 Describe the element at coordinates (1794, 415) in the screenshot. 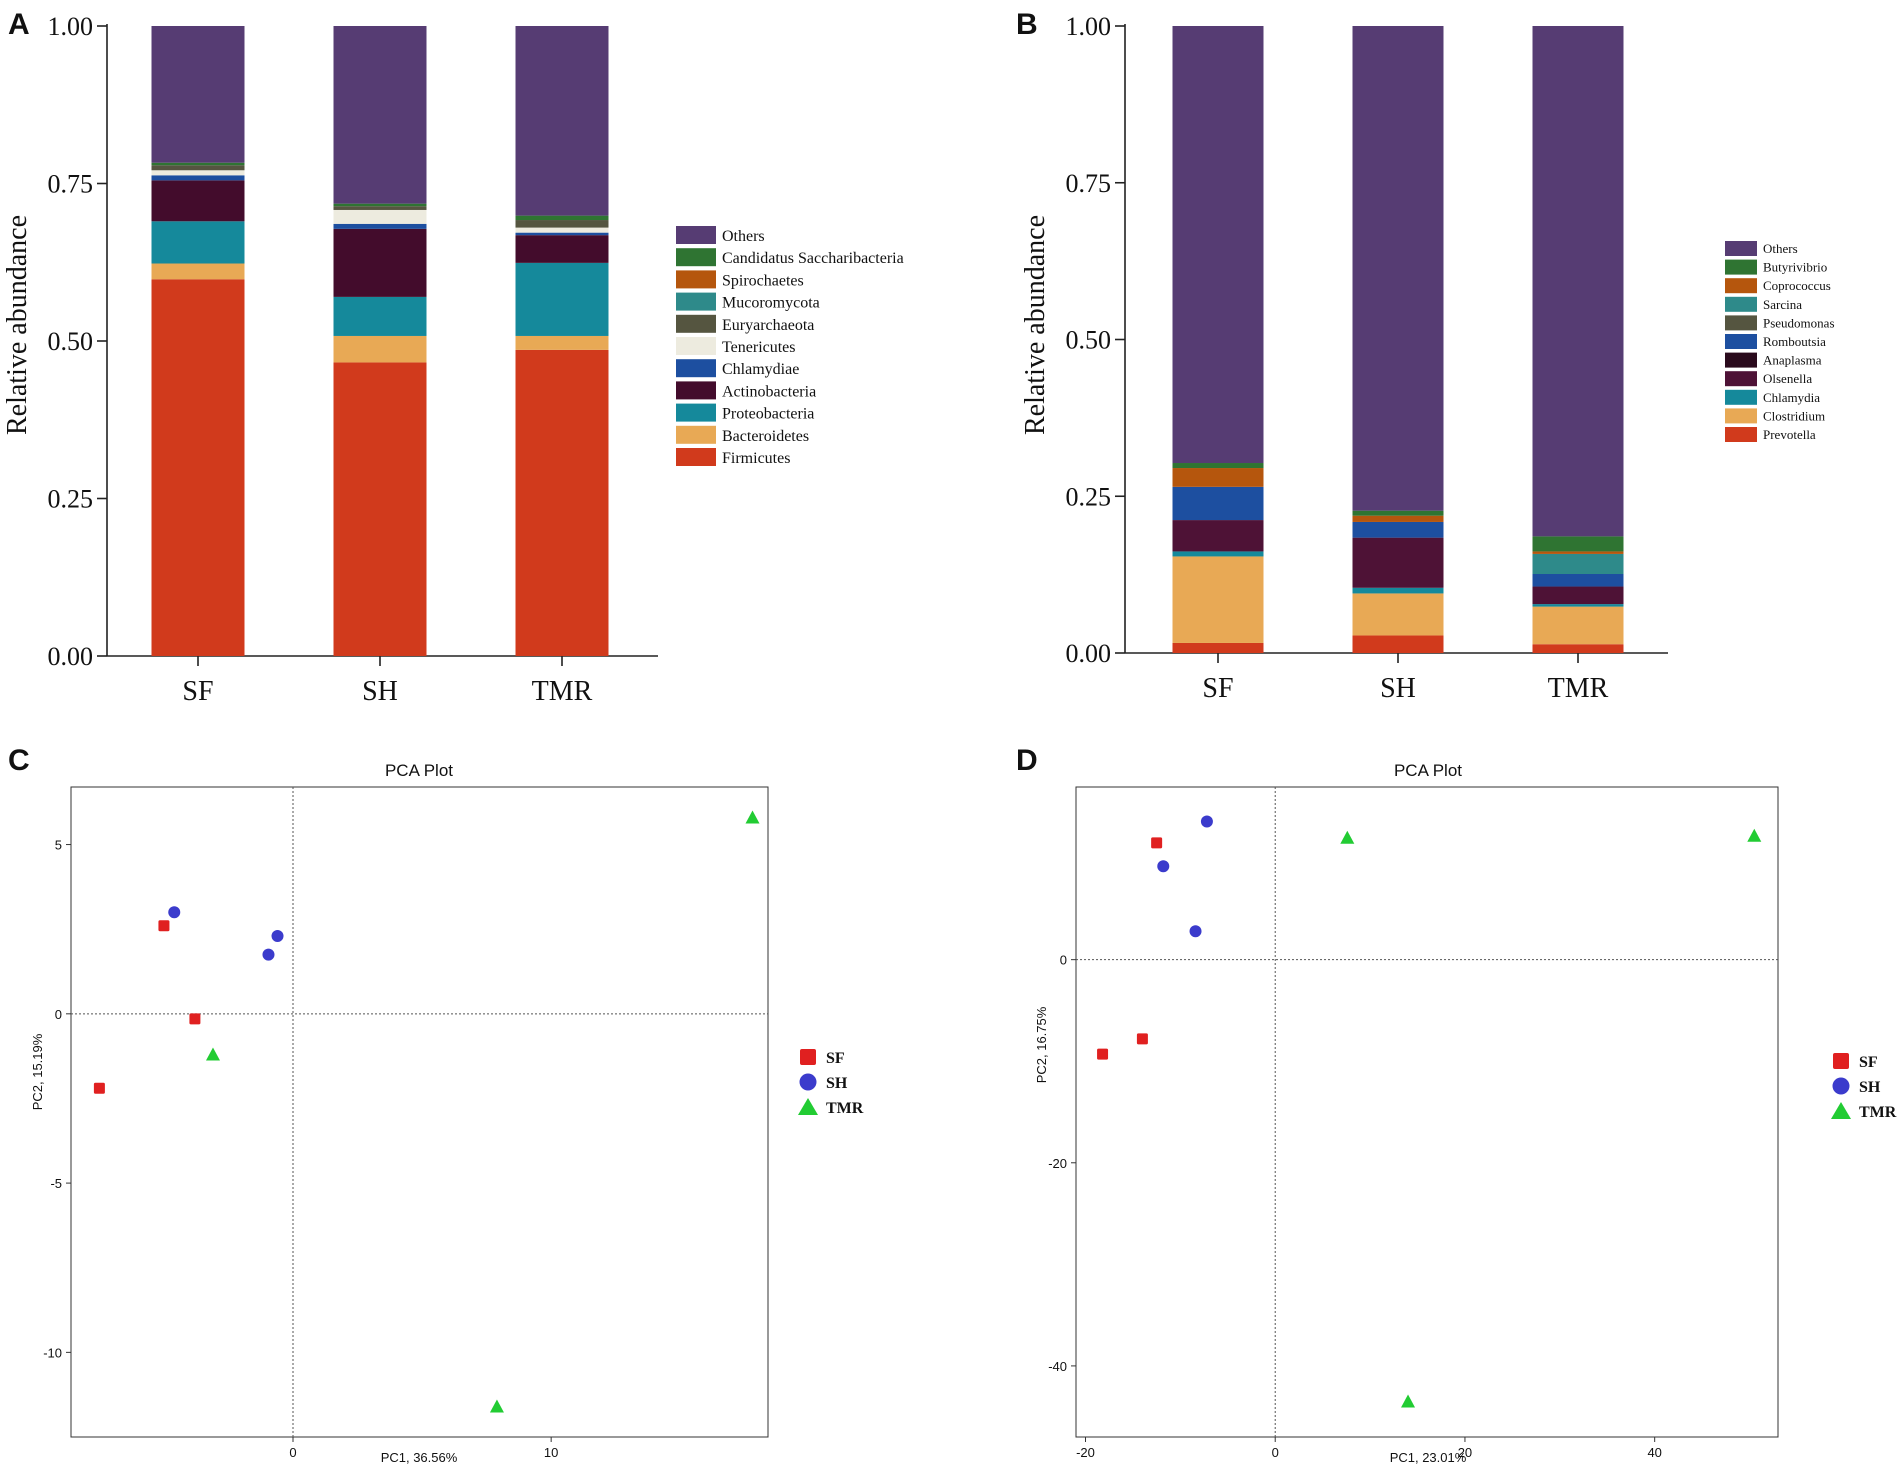

I see `legend-label: Clostridium` at that location.